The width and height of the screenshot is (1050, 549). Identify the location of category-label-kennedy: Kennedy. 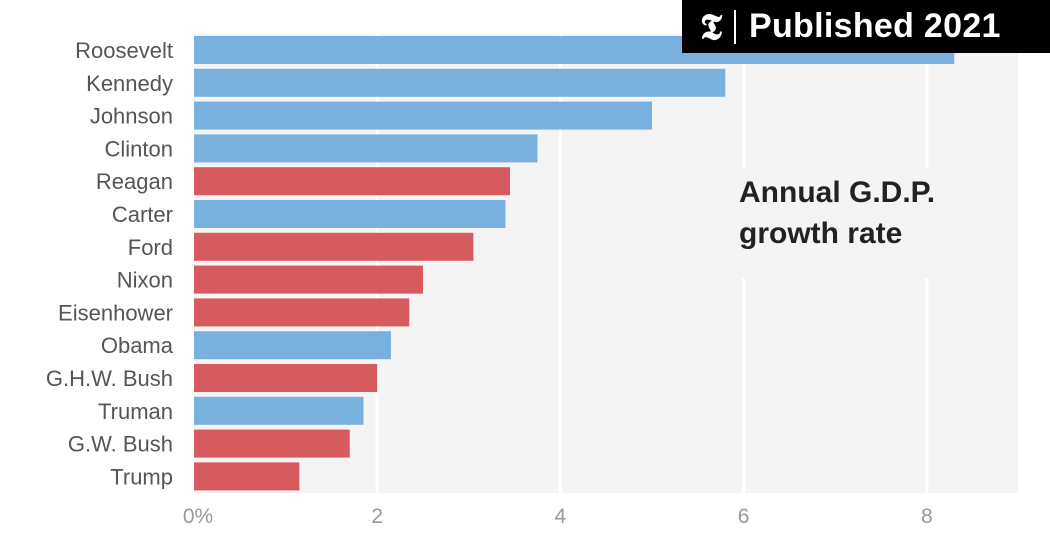
(129, 83).